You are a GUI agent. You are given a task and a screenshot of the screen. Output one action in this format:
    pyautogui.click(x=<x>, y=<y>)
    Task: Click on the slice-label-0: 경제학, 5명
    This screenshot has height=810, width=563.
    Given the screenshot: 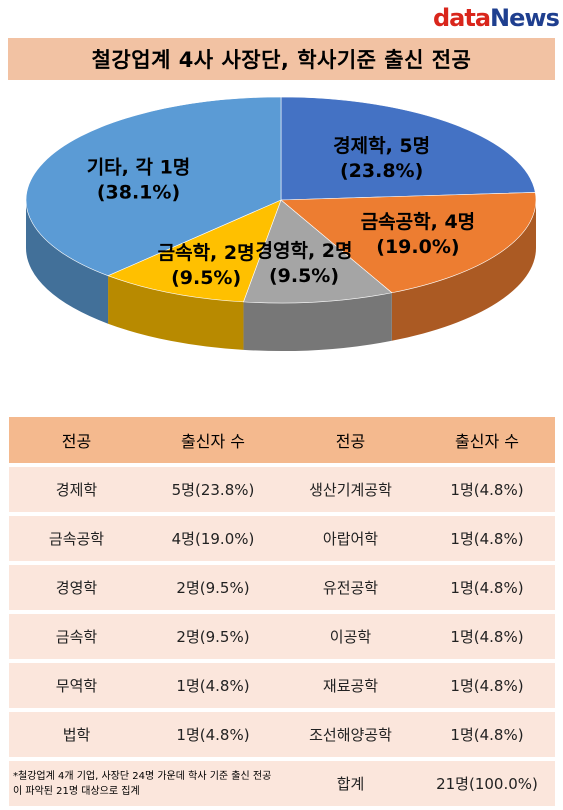 What is the action you would take?
    pyautogui.click(x=381, y=146)
    